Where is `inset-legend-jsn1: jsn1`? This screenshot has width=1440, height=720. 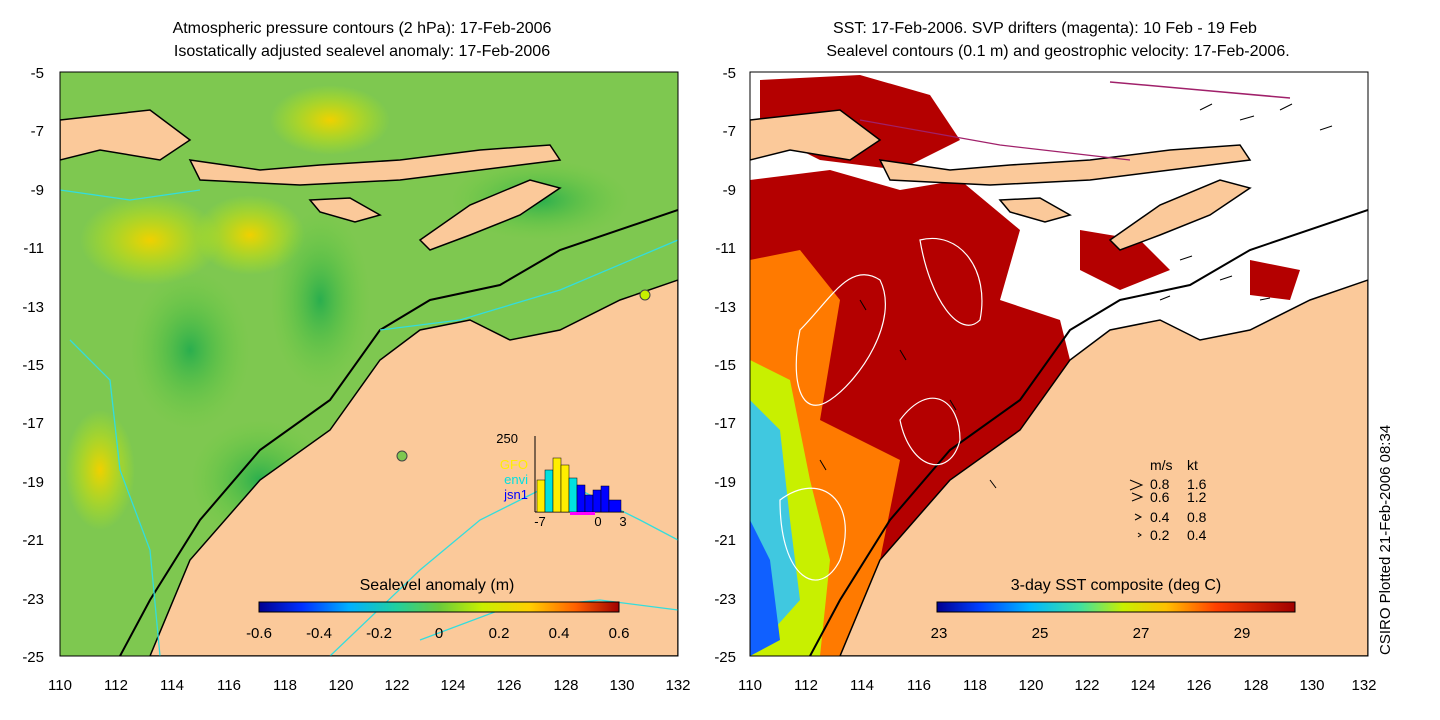 inset-legend-jsn1: jsn1 is located at coordinates (515, 494).